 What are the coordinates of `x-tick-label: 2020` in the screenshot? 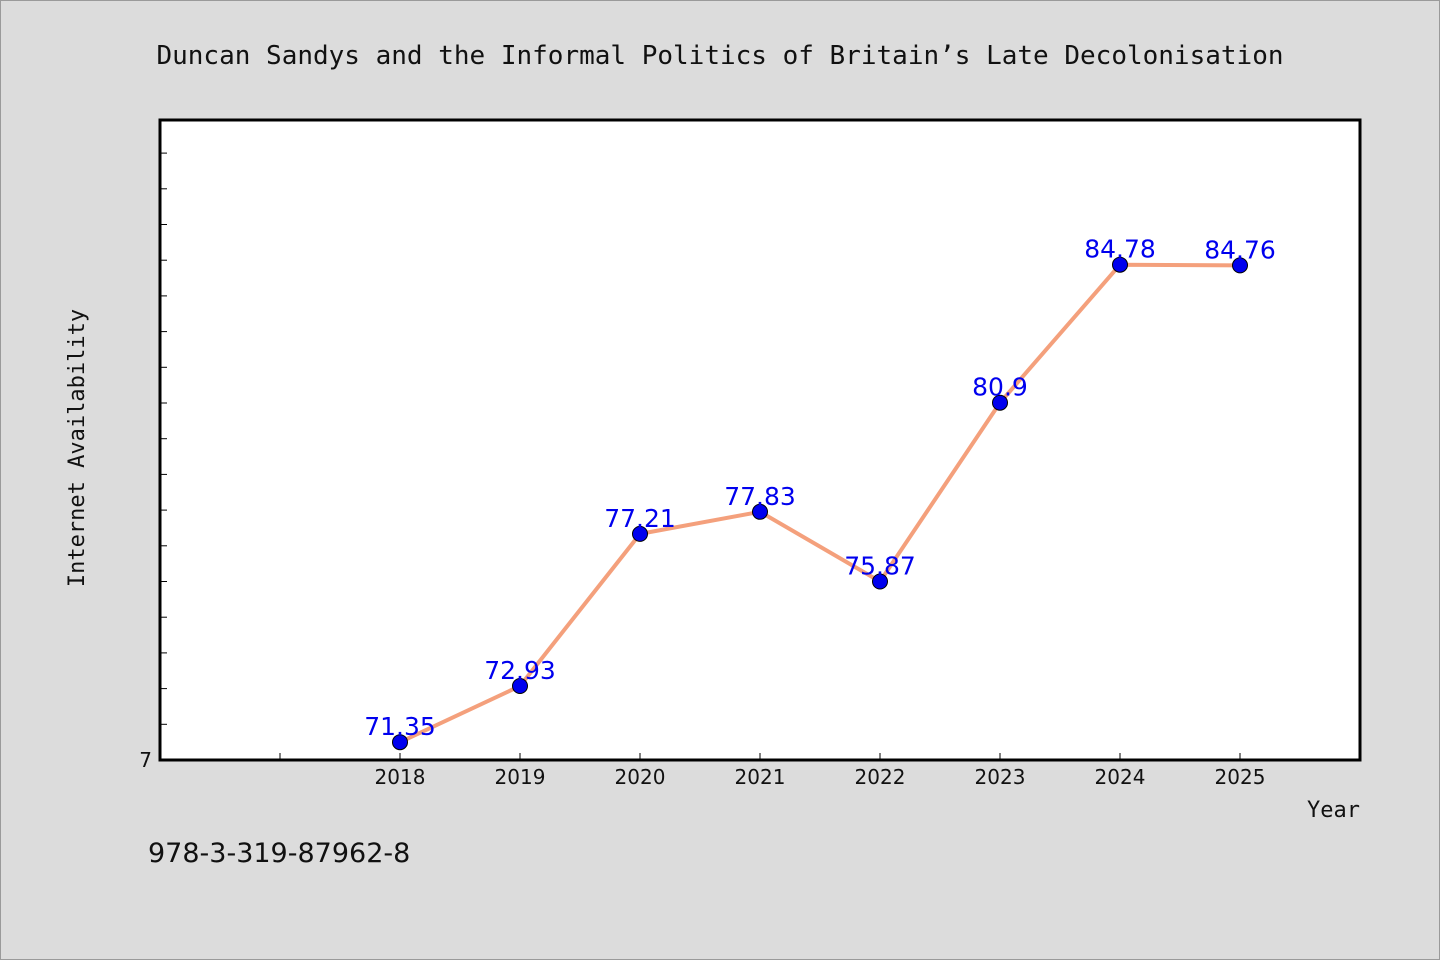 It's located at (640, 777).